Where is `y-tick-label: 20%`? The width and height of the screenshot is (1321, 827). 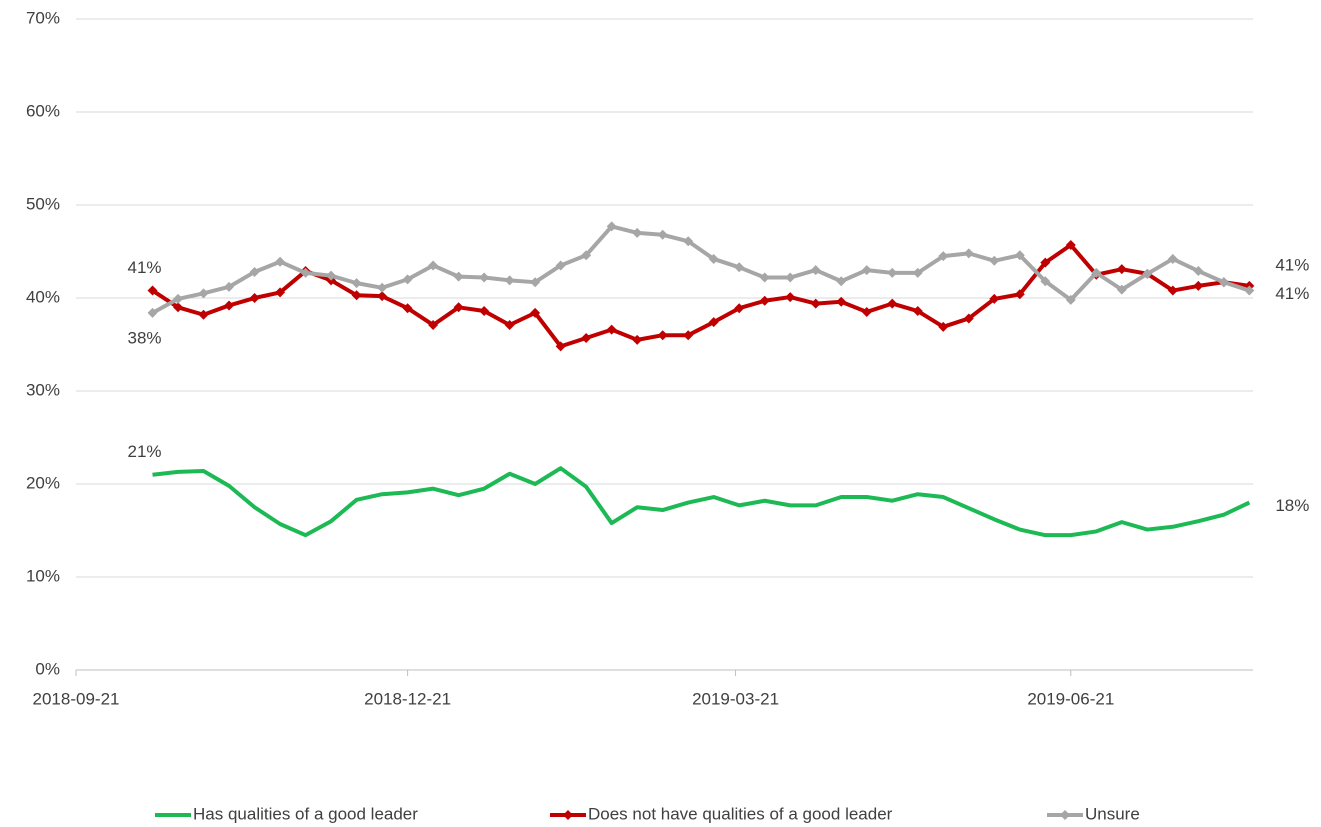
y-tick-label: 20% is located at coordinates (43, 482).